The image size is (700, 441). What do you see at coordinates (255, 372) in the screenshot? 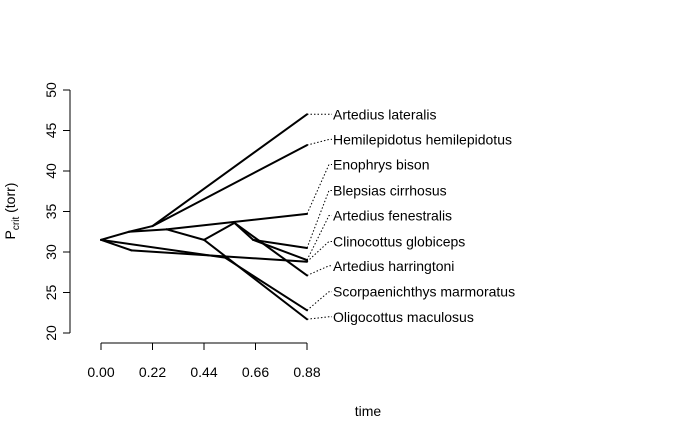
I see `x-tick-label: 0.66` at bounding box center [255, 372].